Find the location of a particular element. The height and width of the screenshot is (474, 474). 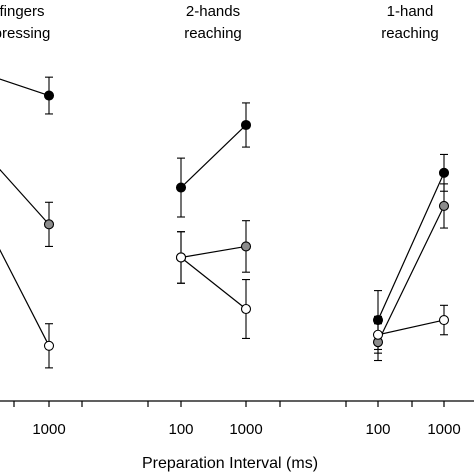

x-axis-title: Preparation Interval (ms) is located at coordinates (230, 463).